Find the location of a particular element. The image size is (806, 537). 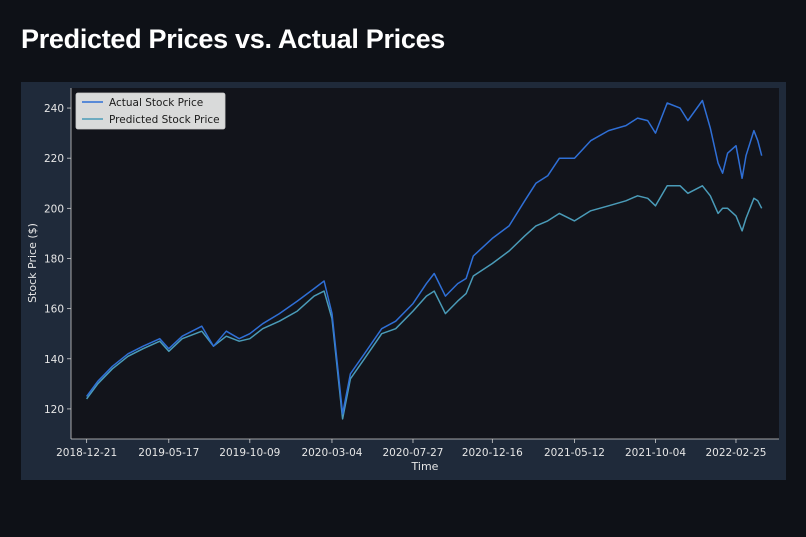

legend-label-actual: Actual Stock Price is located at coordinates (156, 103).